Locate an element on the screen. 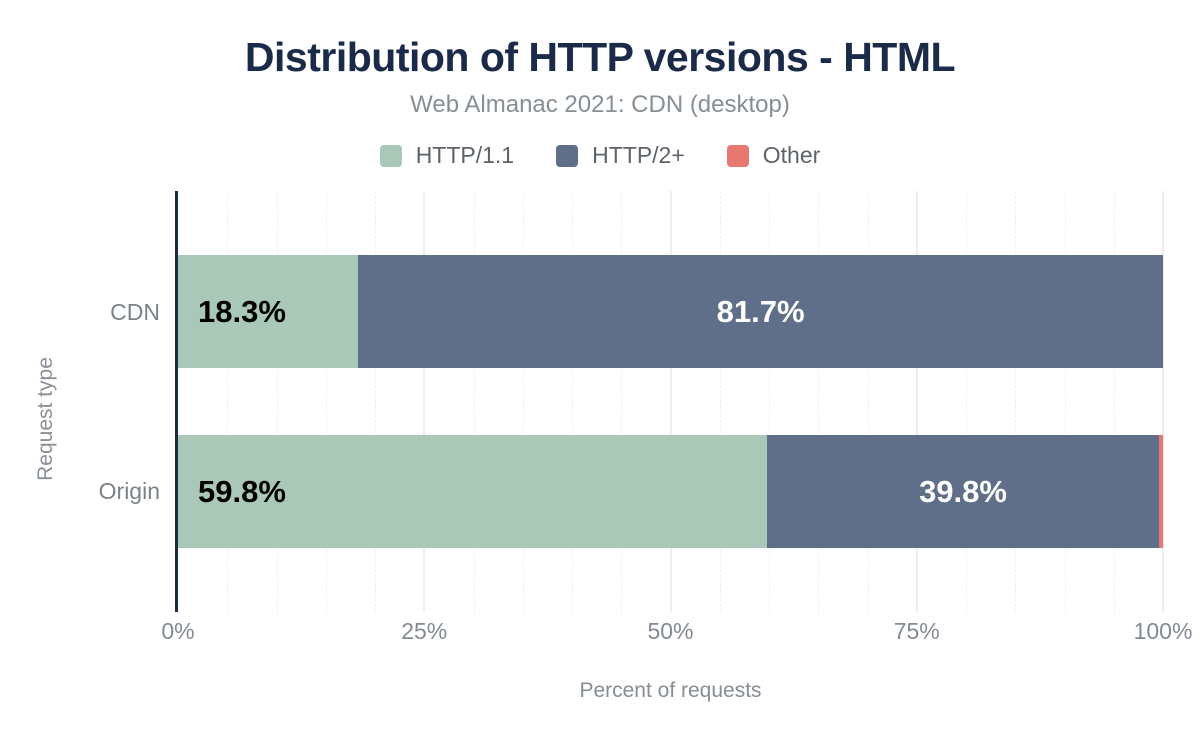  bar-segment-http2-origin: 39.8% is located at coordinates (963, 491).